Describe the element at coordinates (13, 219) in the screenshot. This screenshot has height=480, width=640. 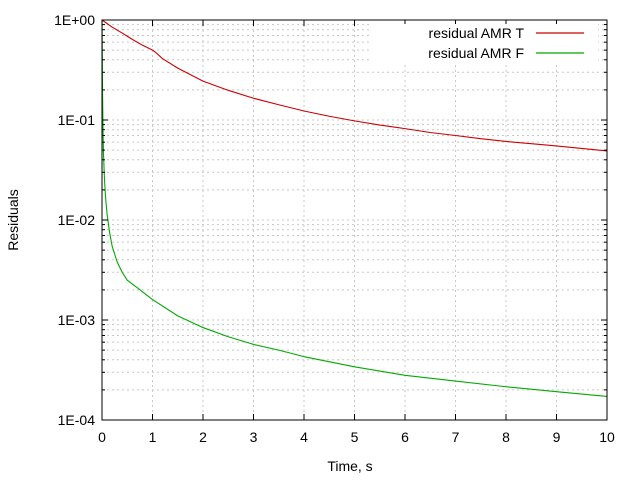
I see `y-axis-label: Residuals` at that location.